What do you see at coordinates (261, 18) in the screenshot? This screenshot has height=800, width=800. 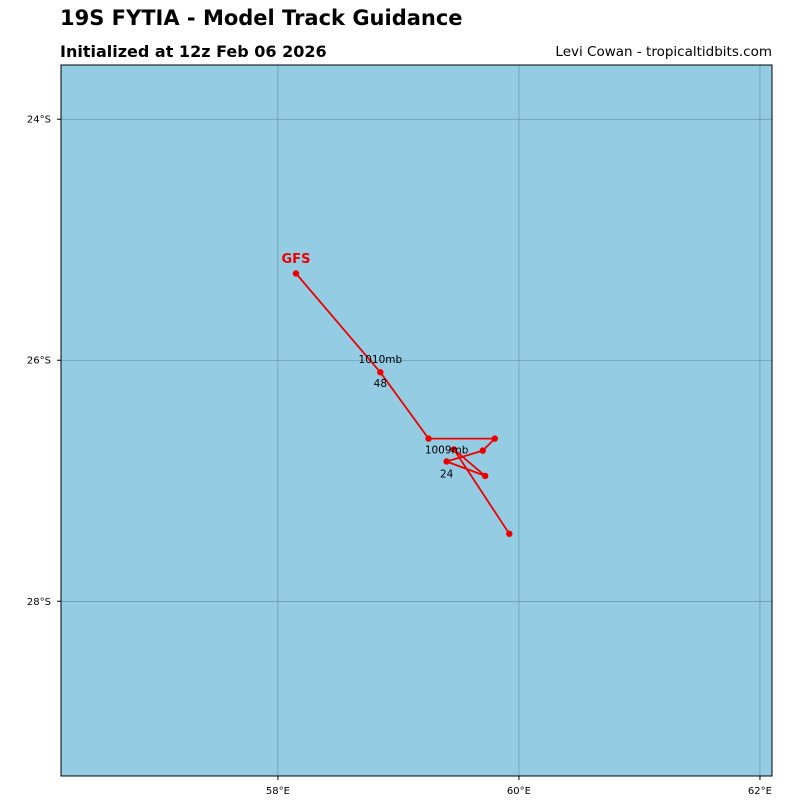 I see `chart-title: 19S FYTIA - Model Track Guidance` at bounding box center [261, 18].